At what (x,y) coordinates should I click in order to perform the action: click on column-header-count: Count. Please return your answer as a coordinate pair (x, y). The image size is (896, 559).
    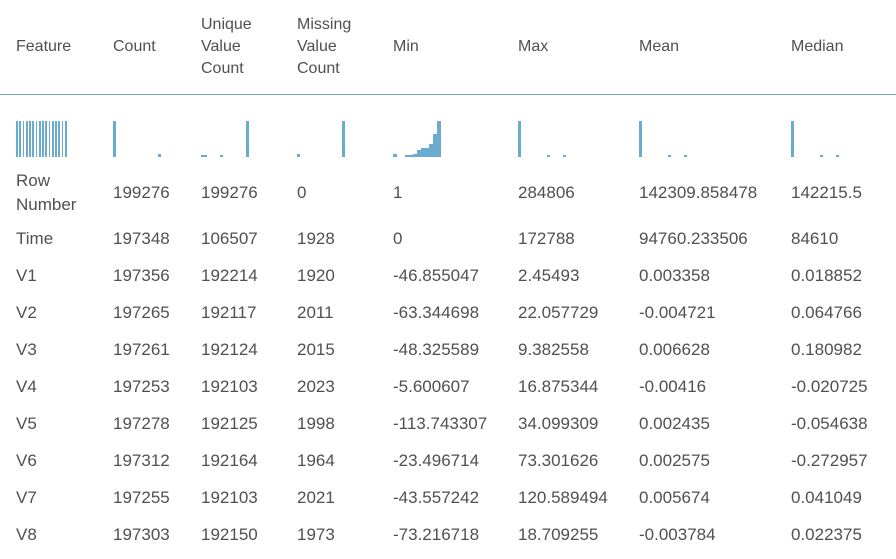
    Looking at the image, I should click on (141, 47).